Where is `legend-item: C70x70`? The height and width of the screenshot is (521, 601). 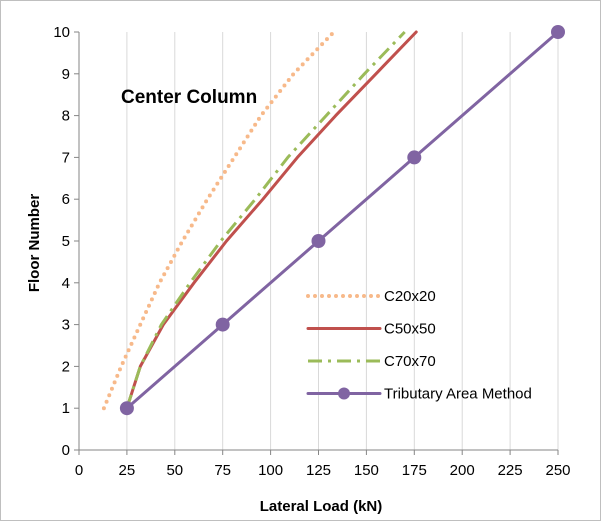 legend-item: C70x70 is located at coordinates (372, 361).